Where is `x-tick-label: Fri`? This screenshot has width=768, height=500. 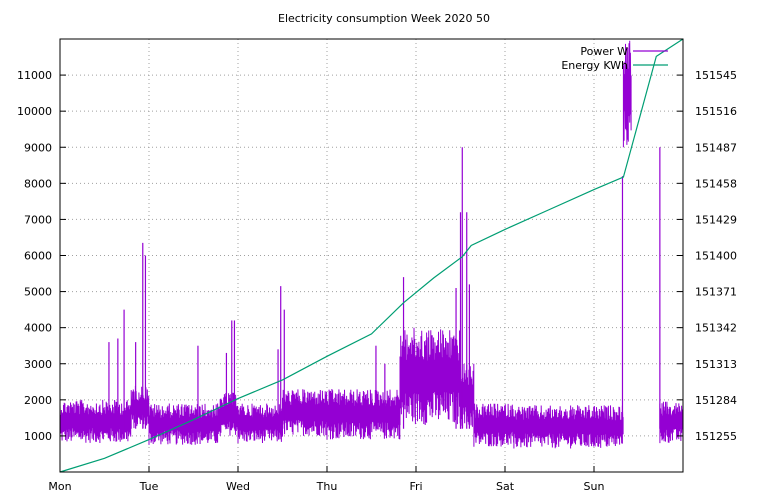 x-tick-label: Fri is located at coordinates (415, 486).